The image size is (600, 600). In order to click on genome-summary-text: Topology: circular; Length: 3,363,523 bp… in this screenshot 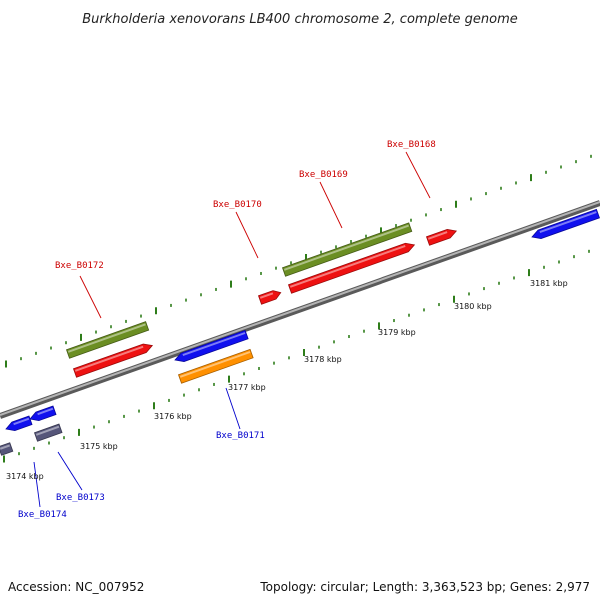, I will do `click(425, 587)`.